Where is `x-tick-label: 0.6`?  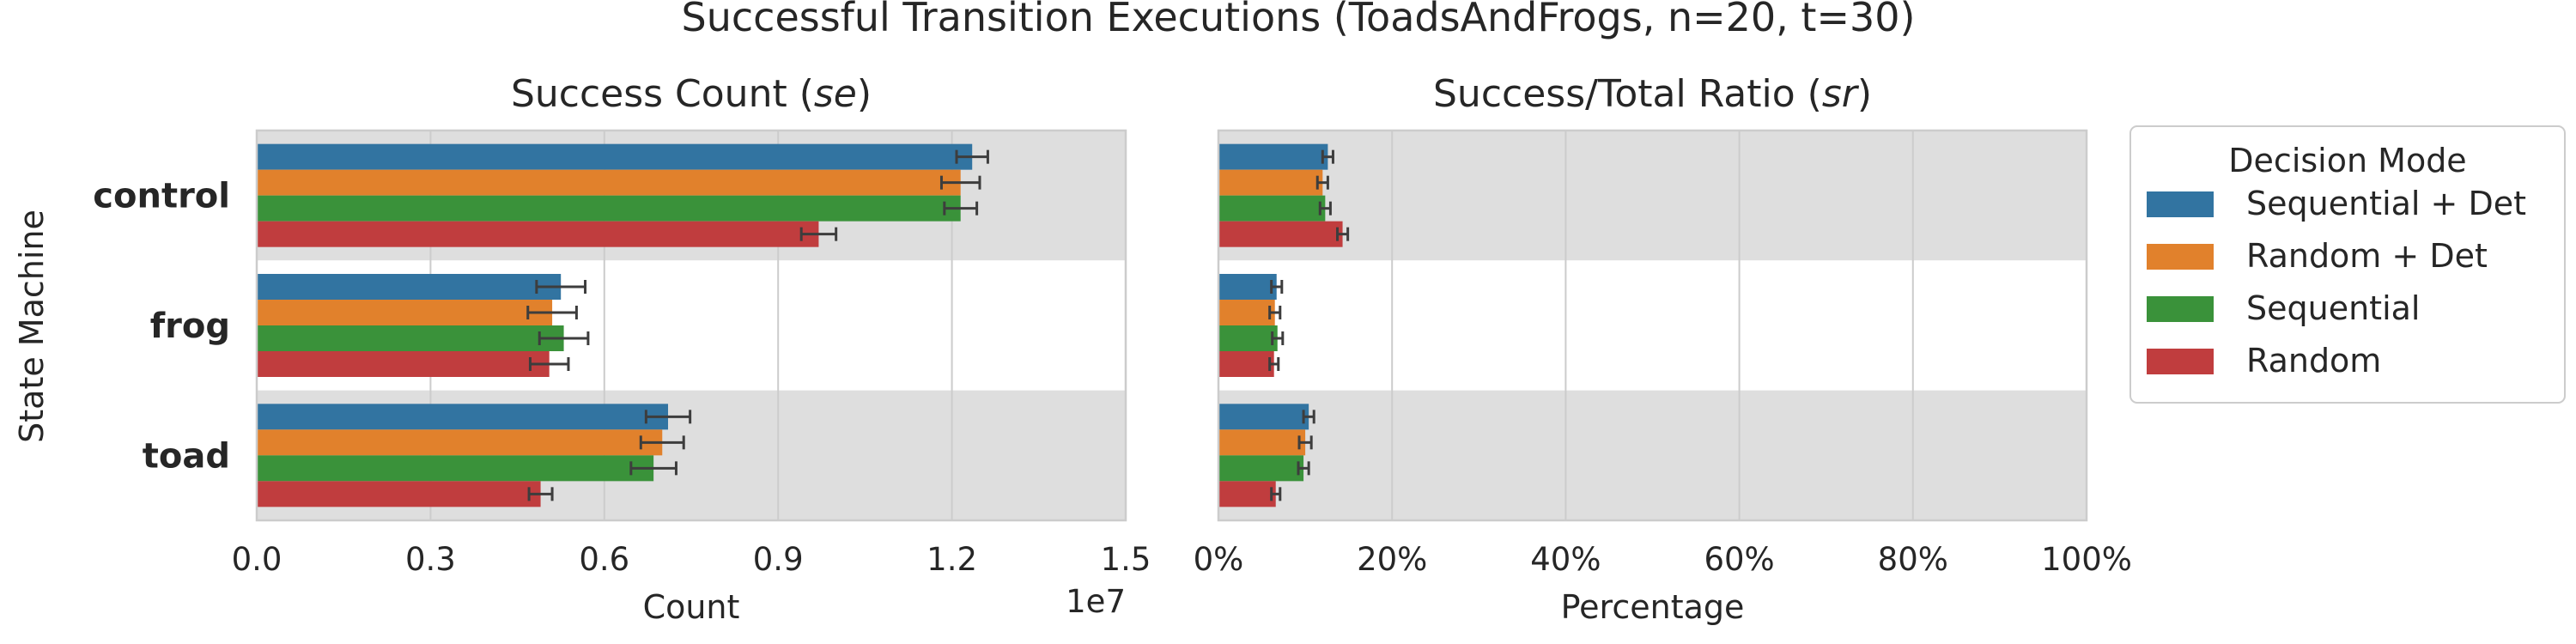 x-tick-label: 0.6 is located at coordinates (604, 559).